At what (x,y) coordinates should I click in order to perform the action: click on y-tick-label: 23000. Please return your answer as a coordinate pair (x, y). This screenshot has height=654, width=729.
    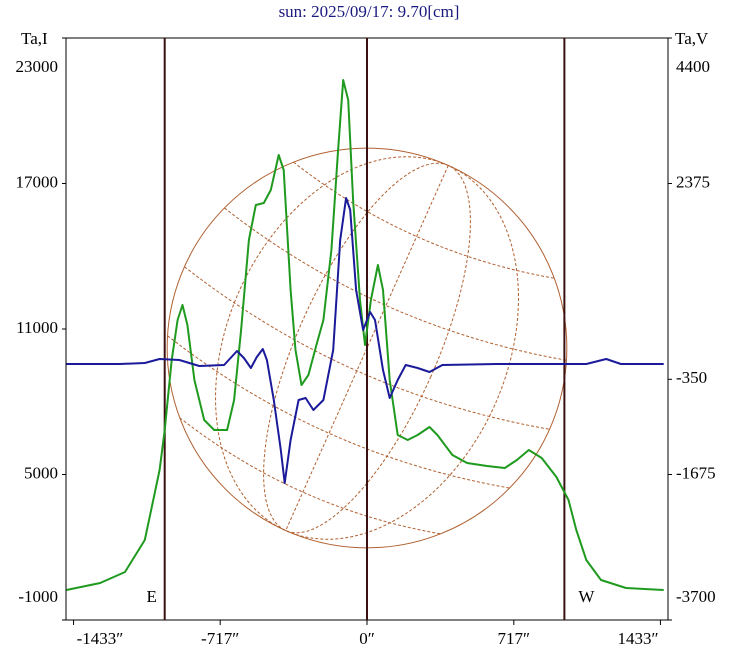
    Looking at the image, I should click on (37, 66).